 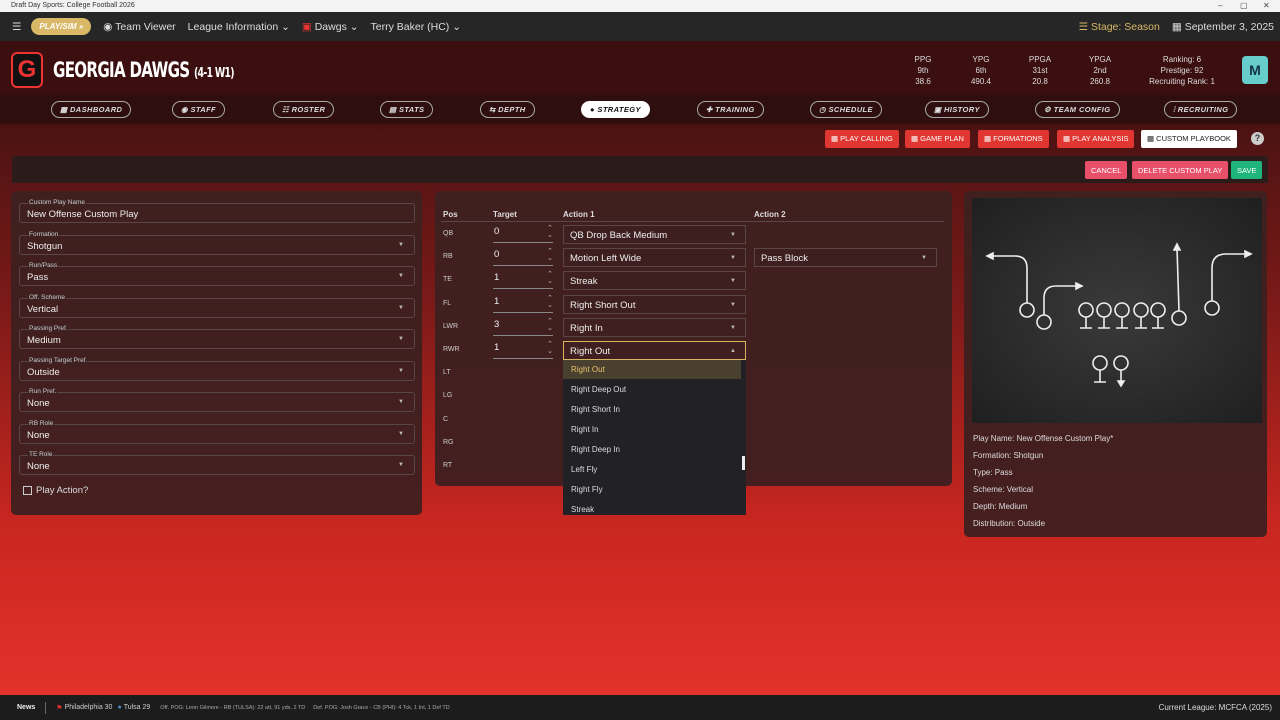 What do you see at coordinates (336, 26) in the screenshot?
I see `team-menu-label: Dawgs ⌄` at bounding box center [336, 26].